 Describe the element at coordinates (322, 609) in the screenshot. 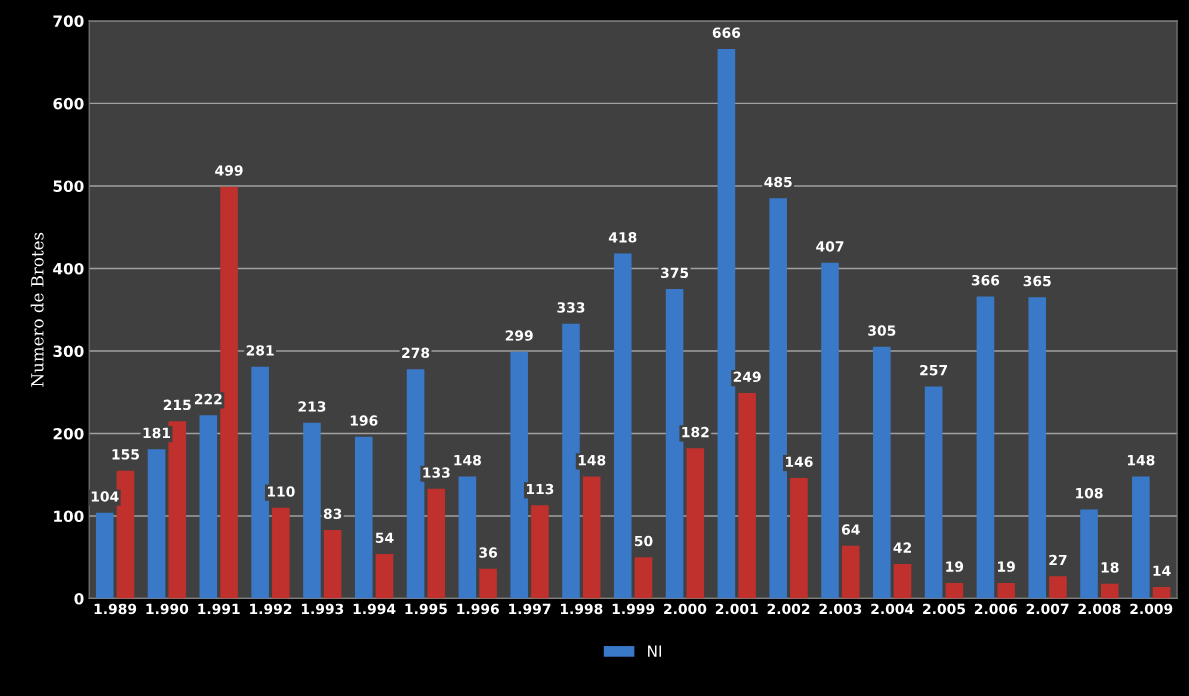

I see `x-tick-label: 1.993` at that location.